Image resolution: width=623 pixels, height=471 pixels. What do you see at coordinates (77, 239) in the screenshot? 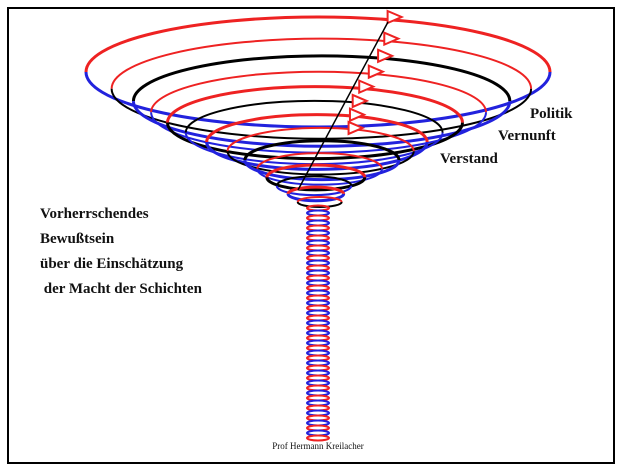
I see `caption-line: Bewußtsein` at bounding box center [77, 239].